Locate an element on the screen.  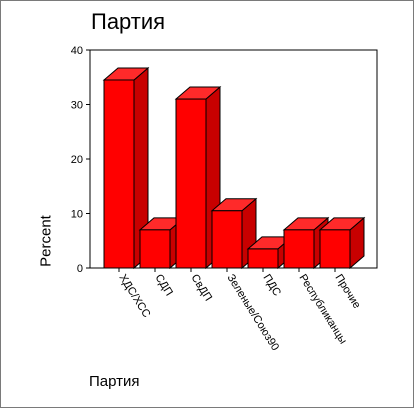
x-tick-label: ПДС is located at coordinates (271, 285).